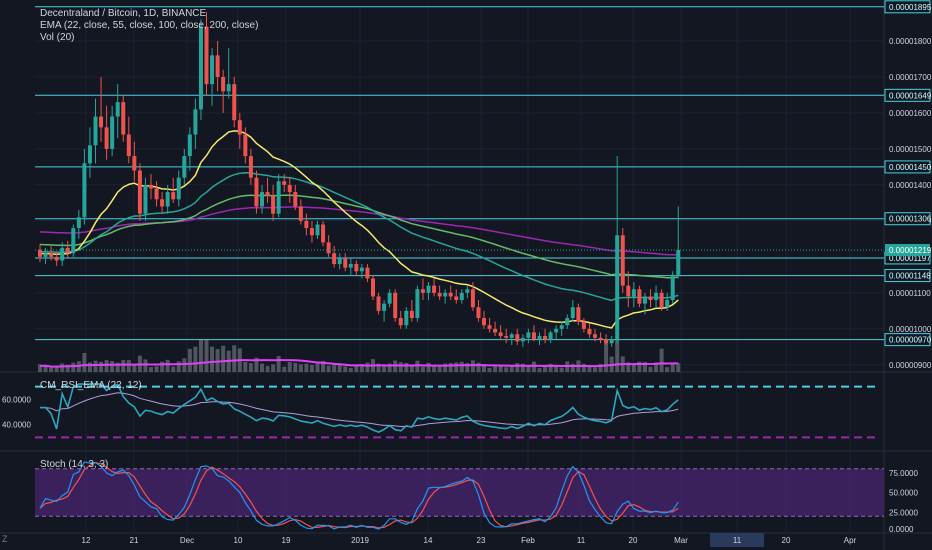 The image size is (932, 550). Describe the element at coordinates (360, 540) in the screenshot. I see `time-axis-tick-label: 2019` at that location.